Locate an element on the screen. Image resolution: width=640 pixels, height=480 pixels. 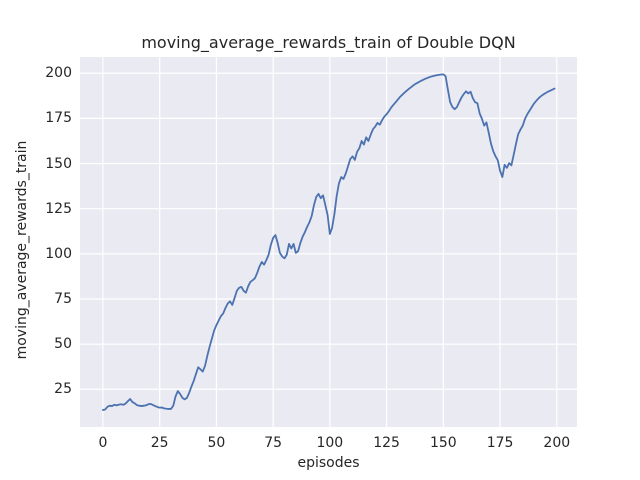
y-tick-label: 50 is located at coordinates (63, 344).